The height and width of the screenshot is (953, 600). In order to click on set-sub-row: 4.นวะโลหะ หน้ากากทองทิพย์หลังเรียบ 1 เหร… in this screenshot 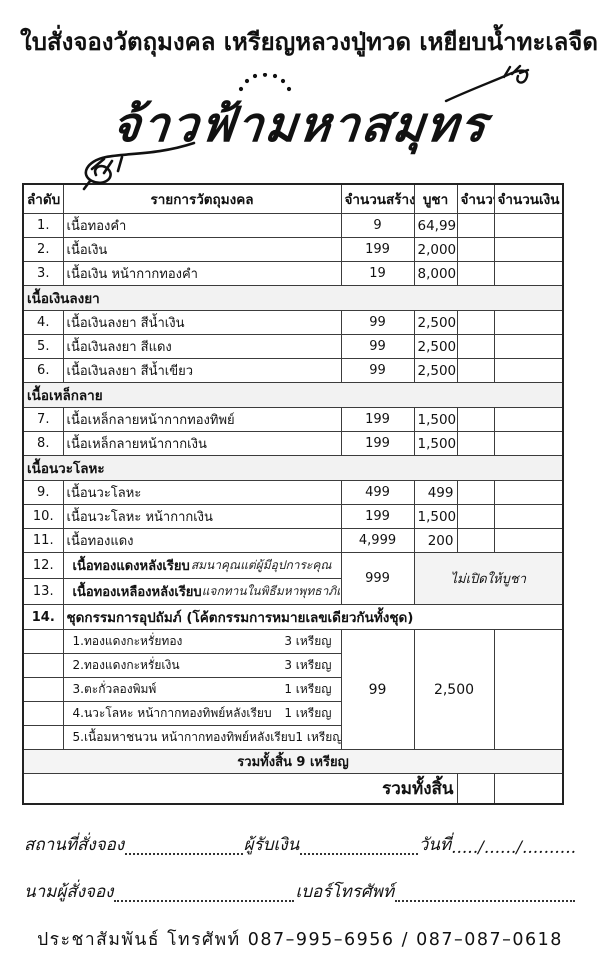, I will do `click(292, 713)`.